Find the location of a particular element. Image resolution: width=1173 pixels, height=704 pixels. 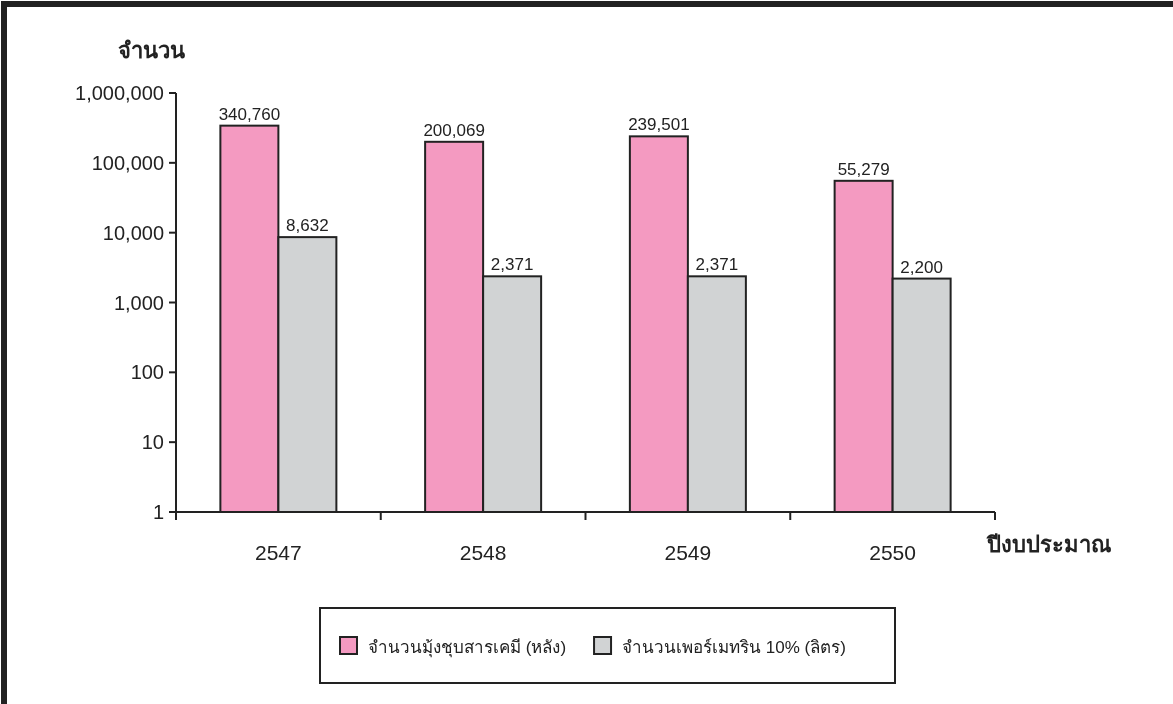

x-tick-label: 2549 is located at coordinates (688, 552).